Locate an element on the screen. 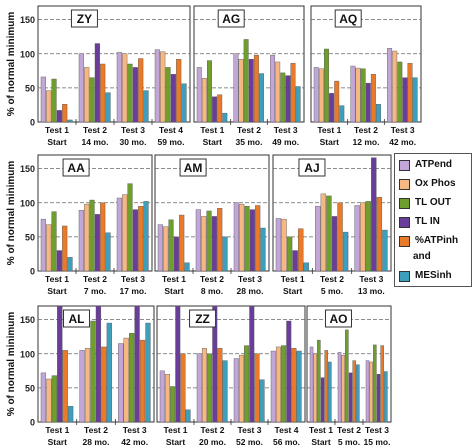  legend-item-atpend: ATPend is located at coordinates (425, 165).